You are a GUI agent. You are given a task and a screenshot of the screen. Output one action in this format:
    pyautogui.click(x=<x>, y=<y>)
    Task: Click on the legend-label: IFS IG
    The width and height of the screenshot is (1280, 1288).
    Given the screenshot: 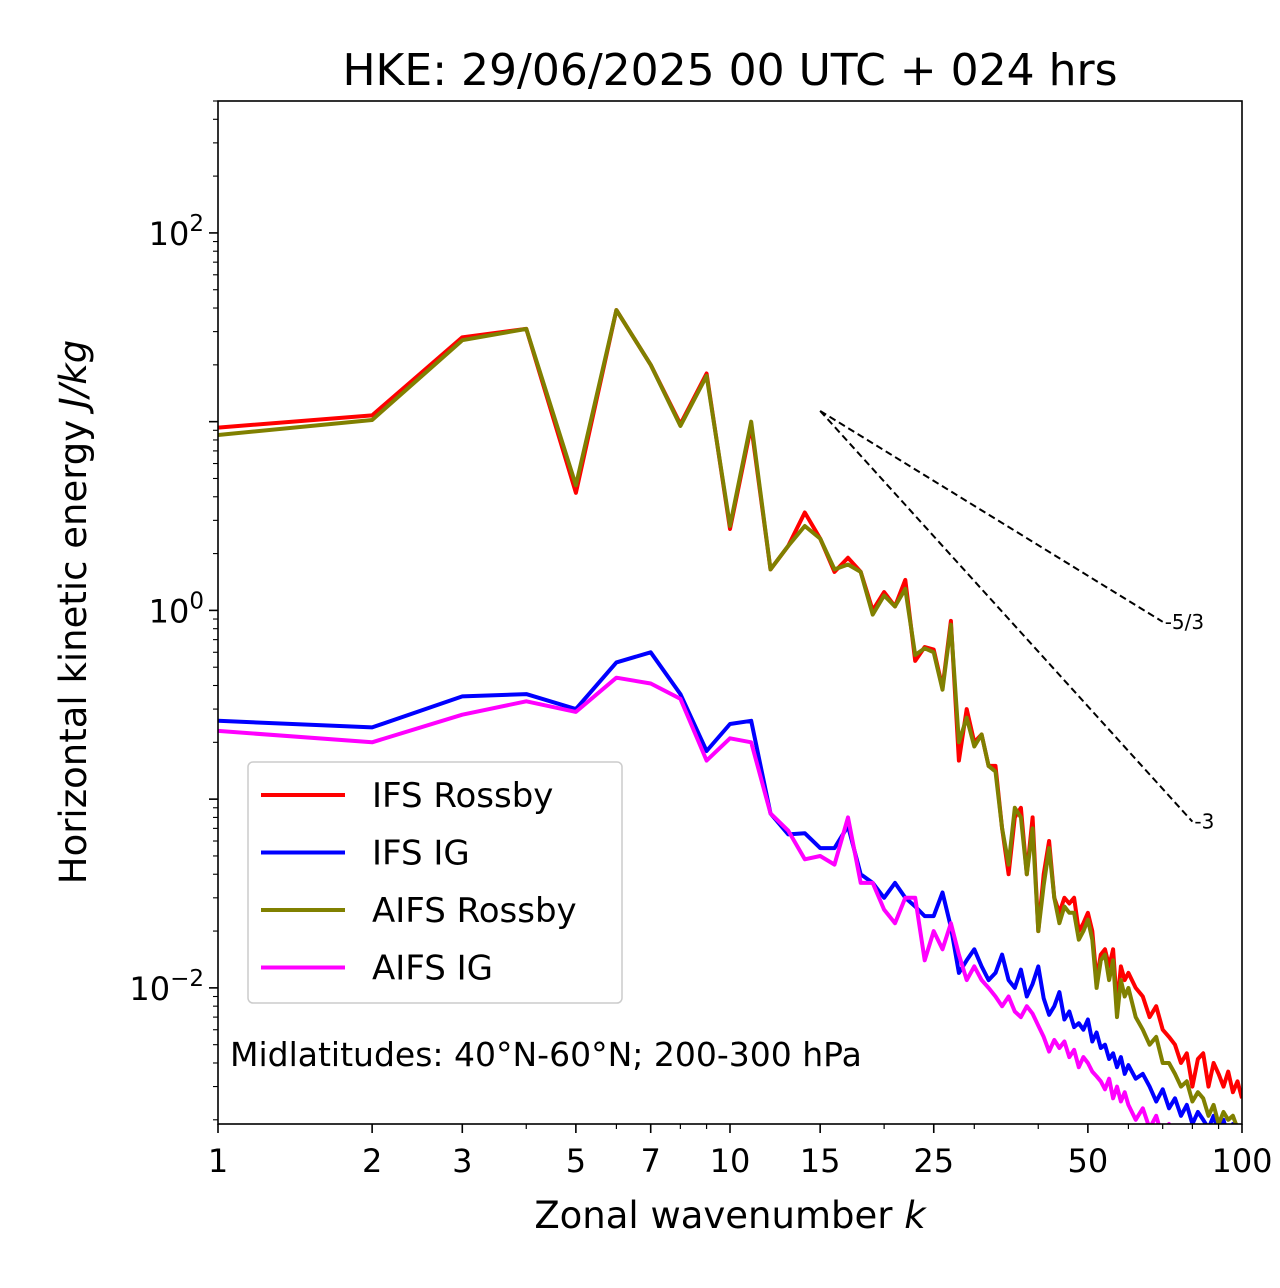 What is the action you would take?
    pyautogui.click(x=421, y=854)
    